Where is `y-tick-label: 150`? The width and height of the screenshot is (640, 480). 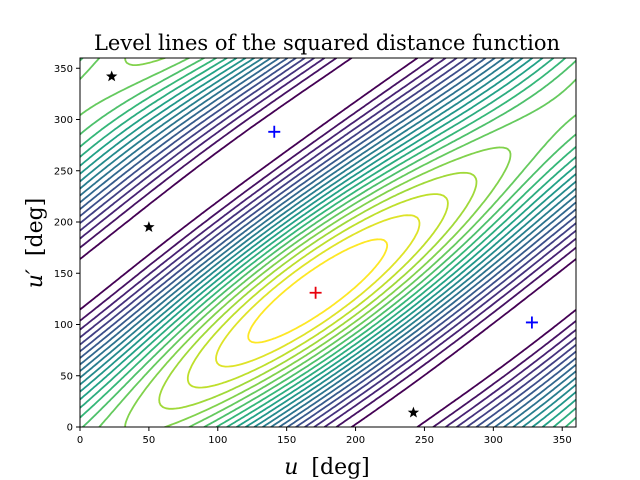 y-tick-label: 150 is located at coordinates (63, 274).